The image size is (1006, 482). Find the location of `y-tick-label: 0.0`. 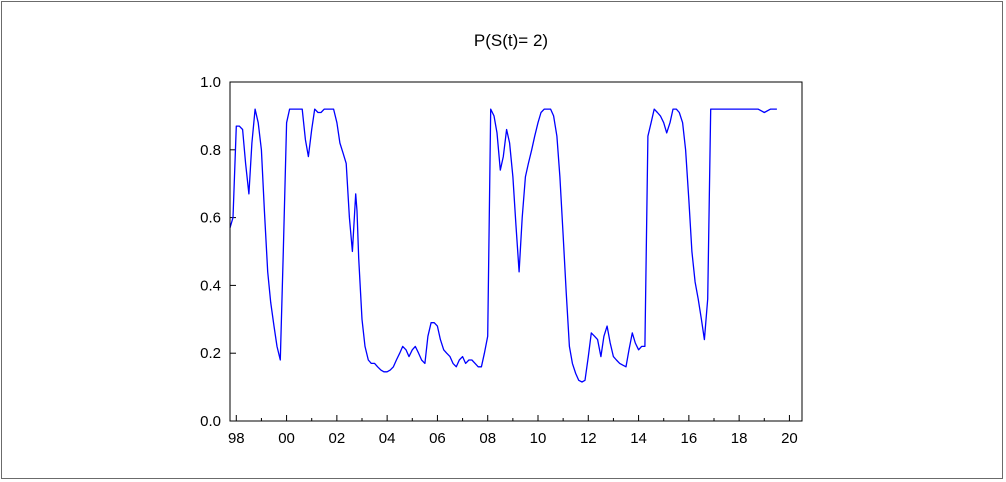

y-tick-label: 0.0 is located at coordinates (210, 421).